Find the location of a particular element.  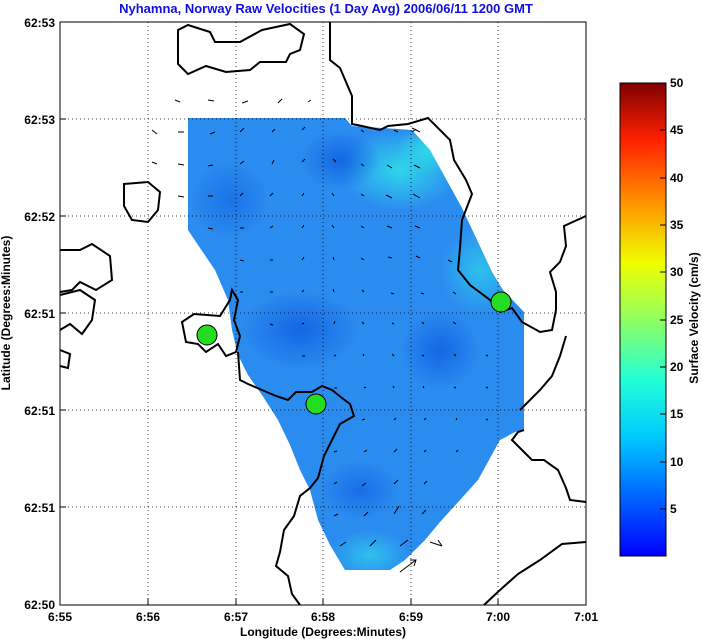

x-tick-labels: 6:55 6:56 6:57 6:58 6:59 7:00 7:01 is located at coordinates (323, 617).